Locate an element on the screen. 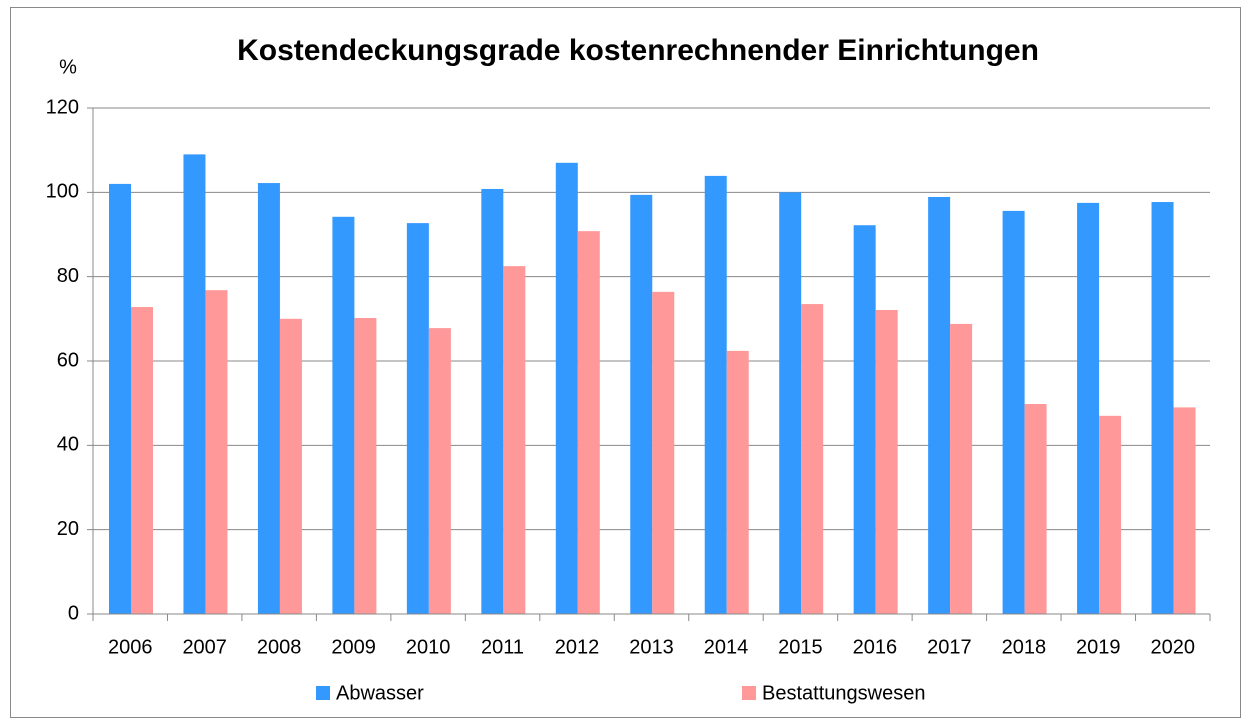 The width and height of the screenshot is (1250, 722). x-tick-label: 2019 is located at coordinates (1098, 647).